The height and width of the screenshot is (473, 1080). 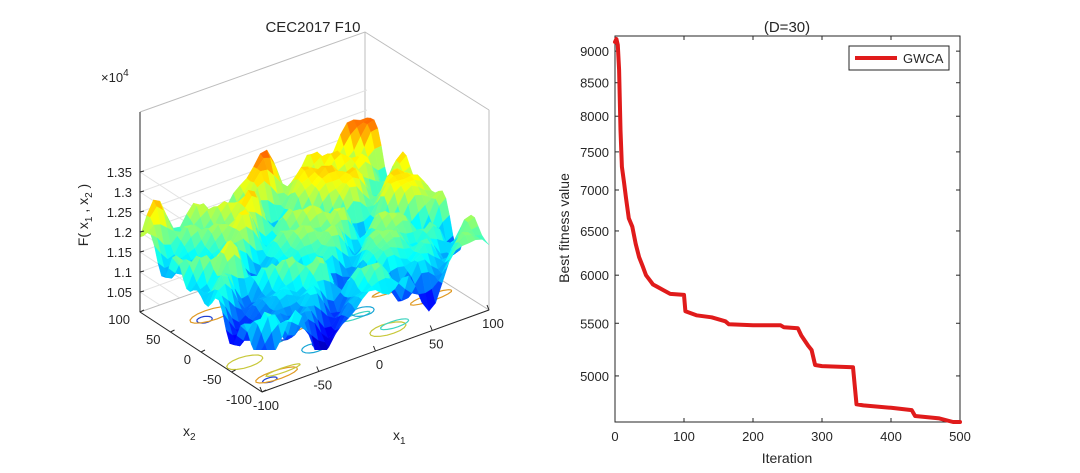 I want to click on z-tick-label: 1.1, so click(x=123, y=272).